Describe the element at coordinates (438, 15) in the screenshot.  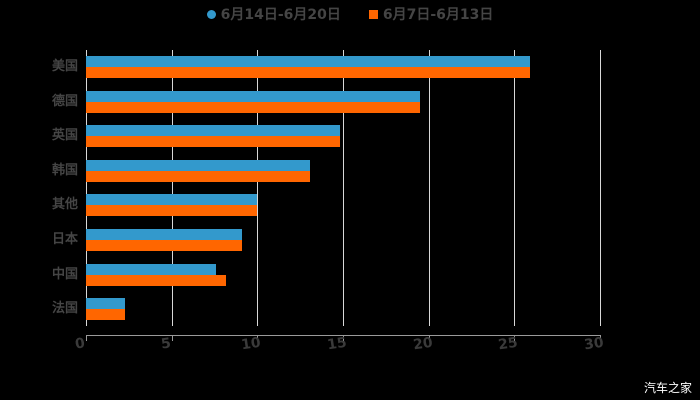
I see `legend-label: 6月7日-6月13日` at that location.